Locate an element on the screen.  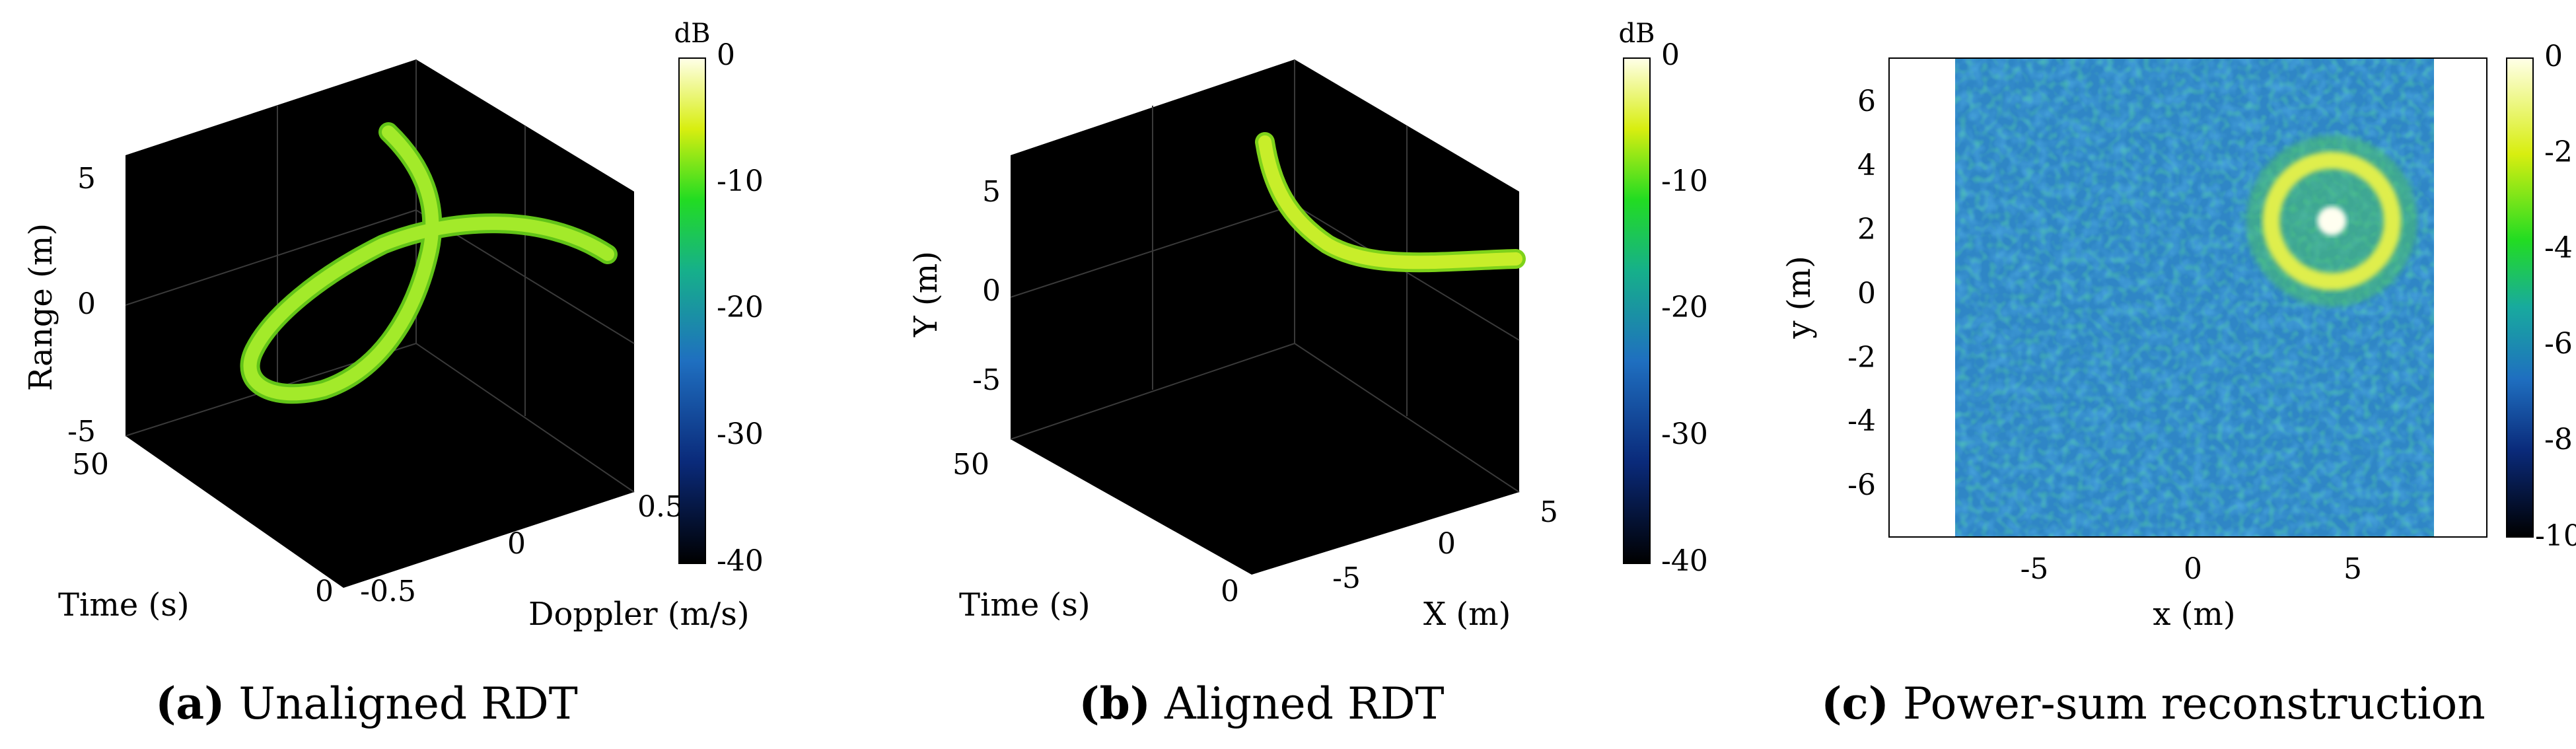
c-x-tick-2: 5 is located at coordinates (2352, 569).